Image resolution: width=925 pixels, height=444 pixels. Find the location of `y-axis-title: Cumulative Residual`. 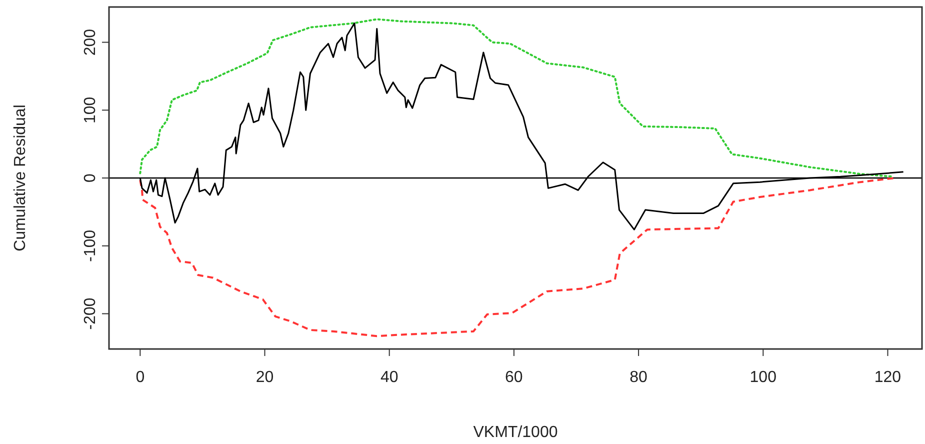

y-axis-title: Cumulative Residual is located at coordinates (20, 178).